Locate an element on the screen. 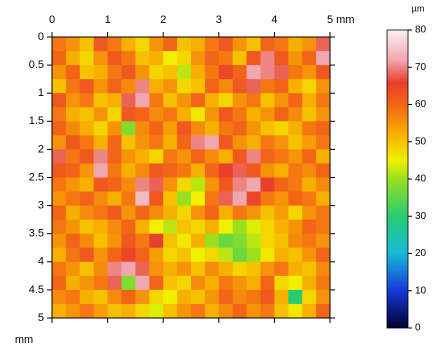 Image resolution: width=442 pixels, height=349 pixels. y-tick-label: 3 is located at coordinates (41, 206).